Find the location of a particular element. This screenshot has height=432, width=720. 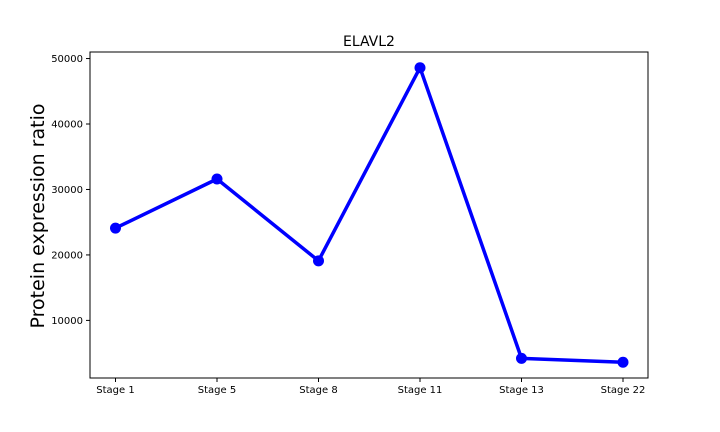

chart-title: ELAVL2 is located at coordinates (369, 42).